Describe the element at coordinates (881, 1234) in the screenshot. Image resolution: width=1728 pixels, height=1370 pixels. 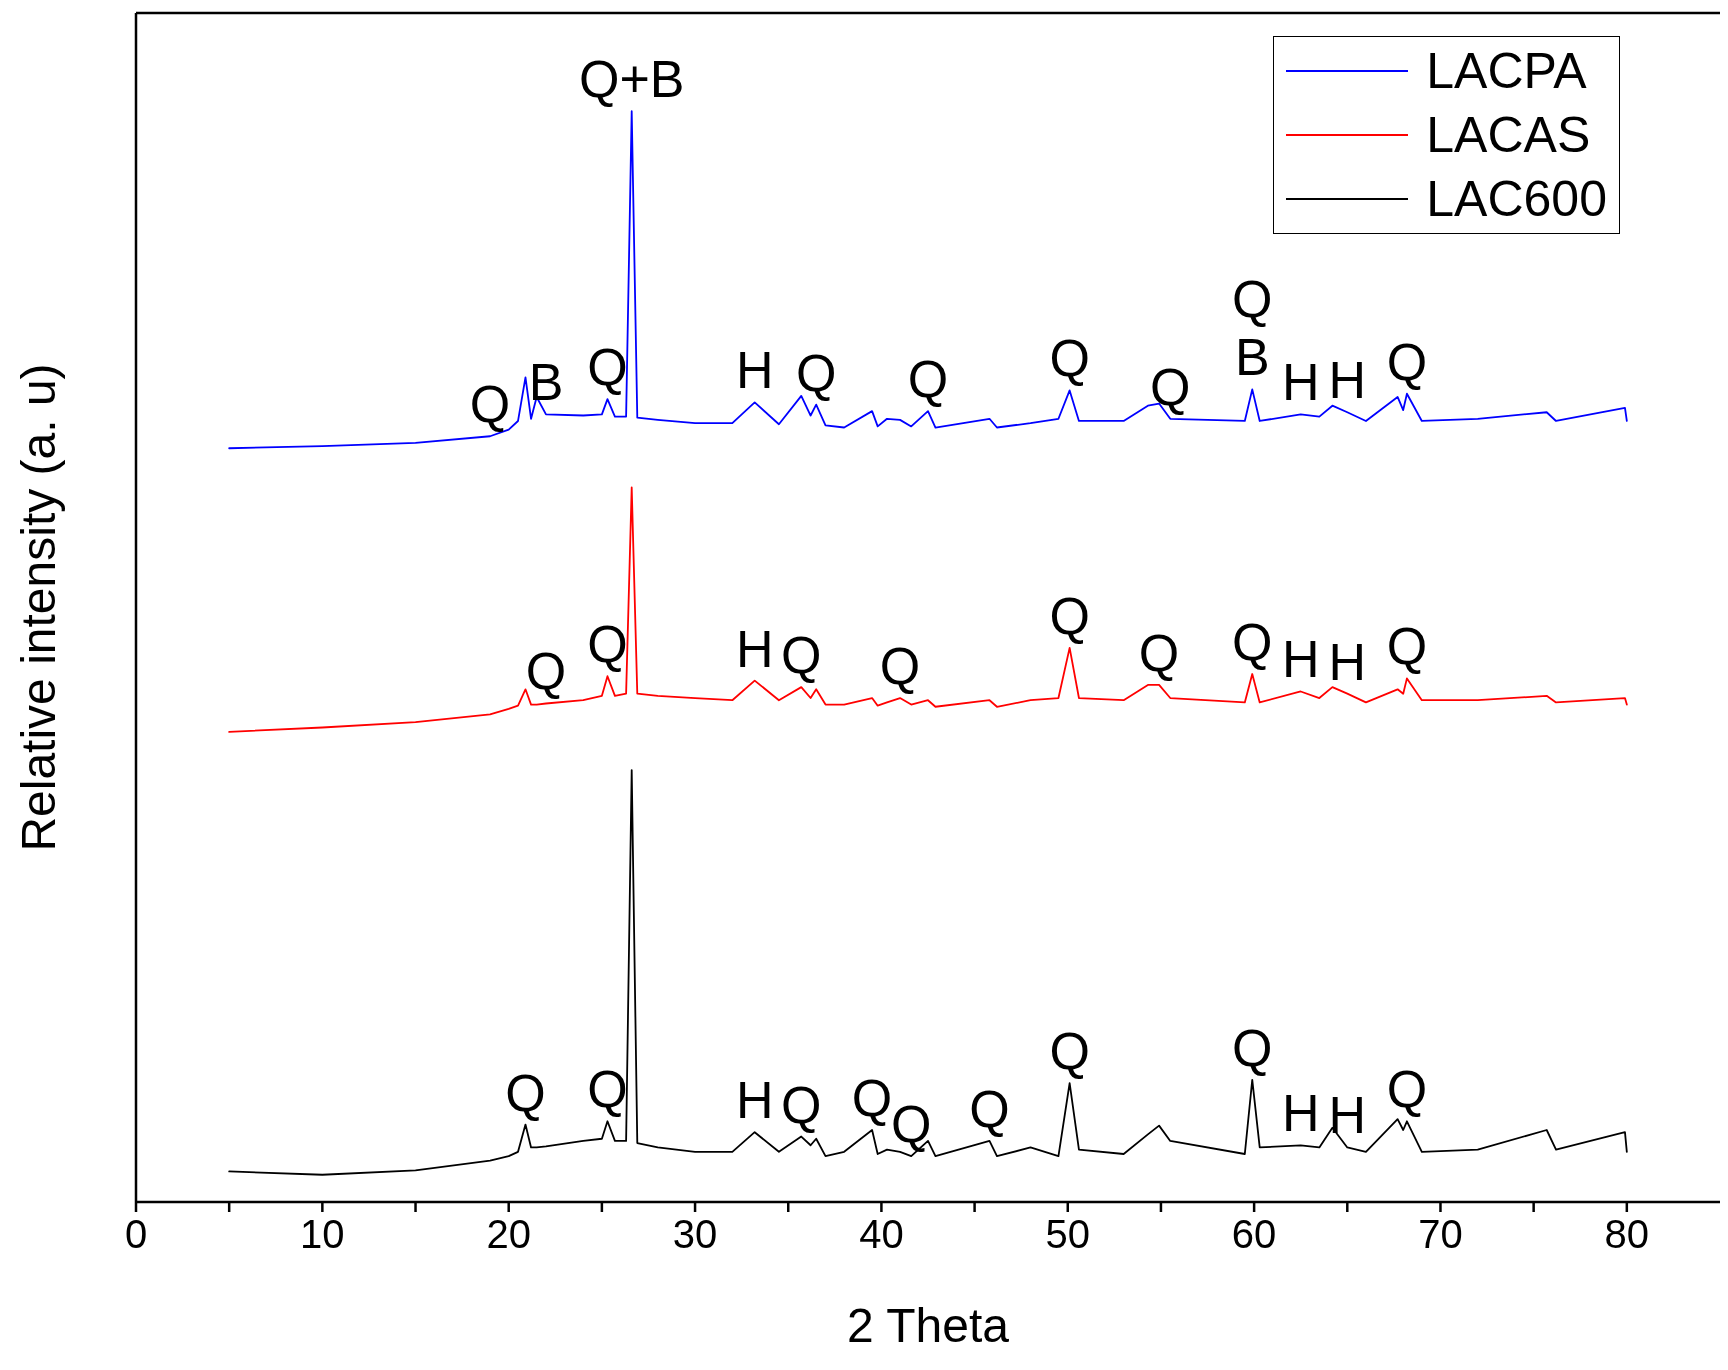
I see `x-tick-label: 40` at that location.